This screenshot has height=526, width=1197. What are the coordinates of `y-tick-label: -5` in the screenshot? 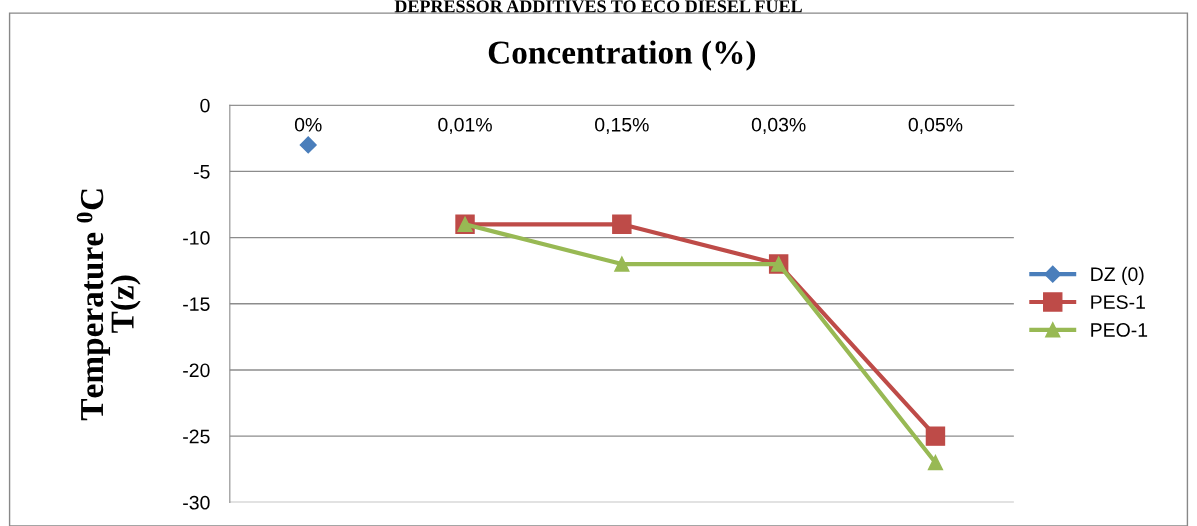 It's located at (201, 172).